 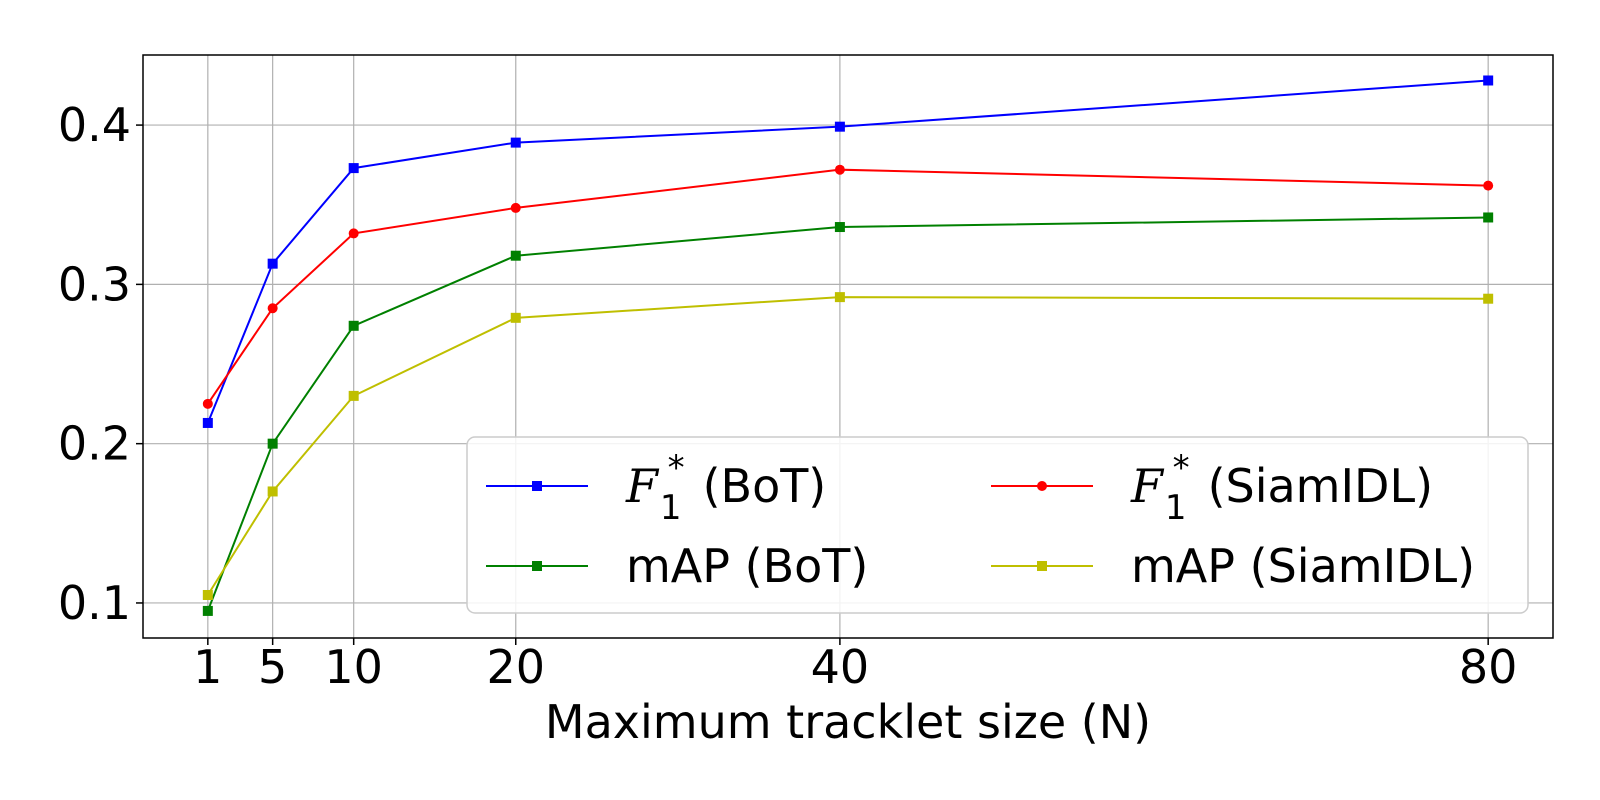 What do you see at coordinates (94, 444) in the screenshot?
I see `y-tick-label: 0.2` at bounding box center [94, 444].